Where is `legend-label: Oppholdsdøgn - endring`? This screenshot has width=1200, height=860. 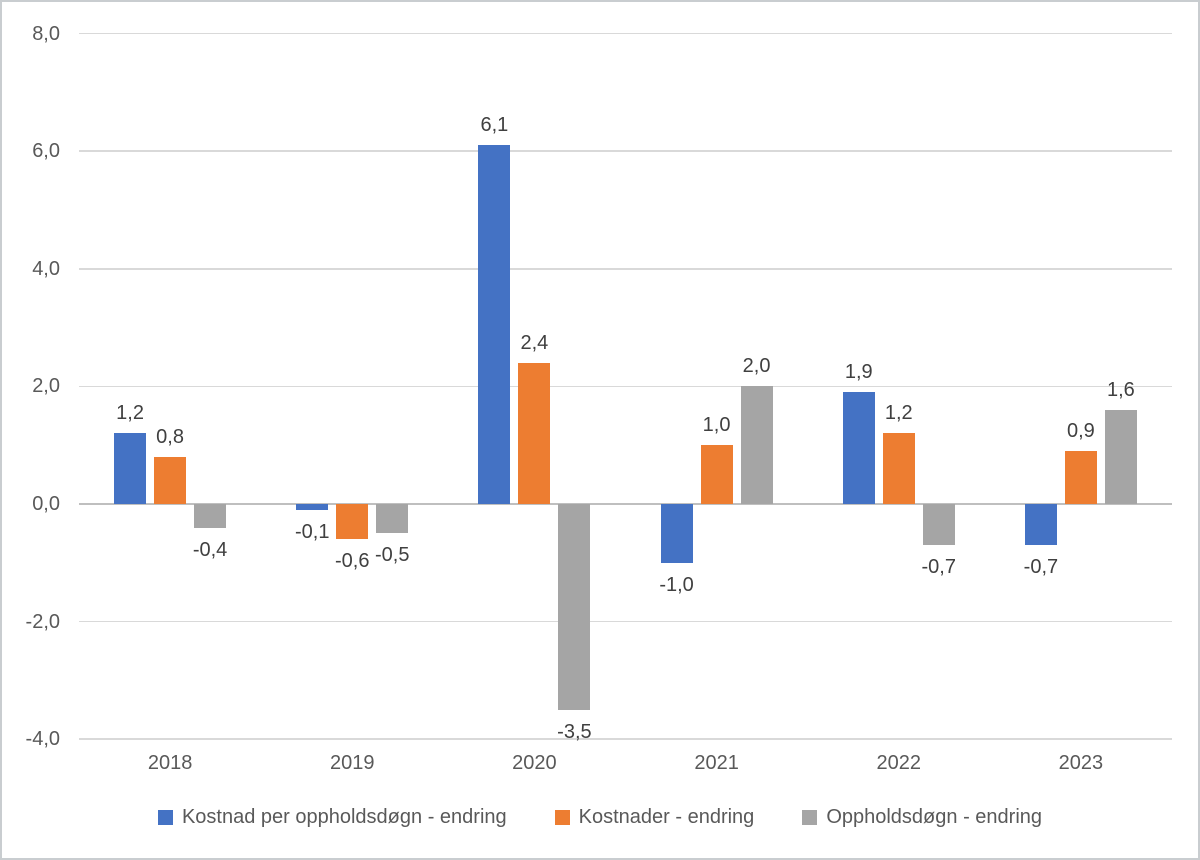 legend-label: Oppholdsdøgn - endring is located at coordinates (934, 817).